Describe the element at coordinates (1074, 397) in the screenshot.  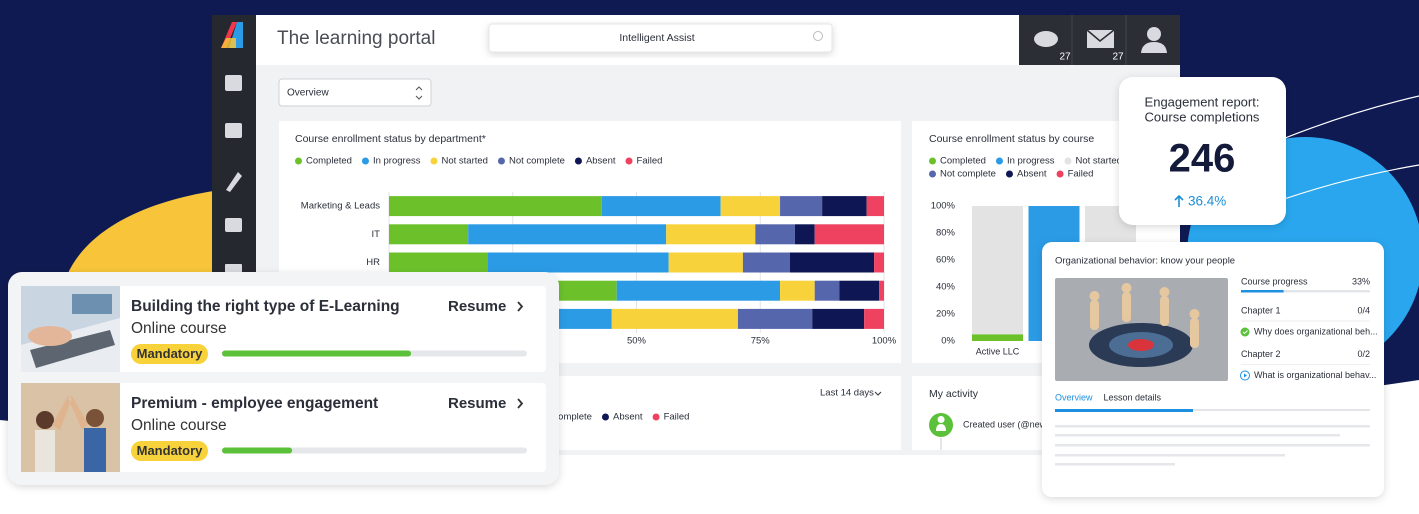
I see `tab: Overview` at that location.